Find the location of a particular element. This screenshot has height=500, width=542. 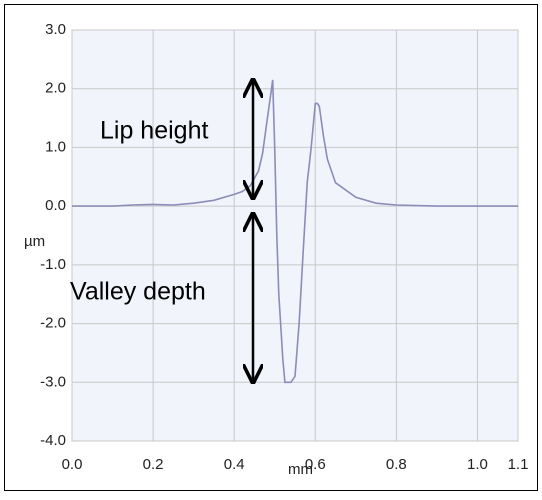

x-tick-label: 1.0 is located at coordinates (477, 464).